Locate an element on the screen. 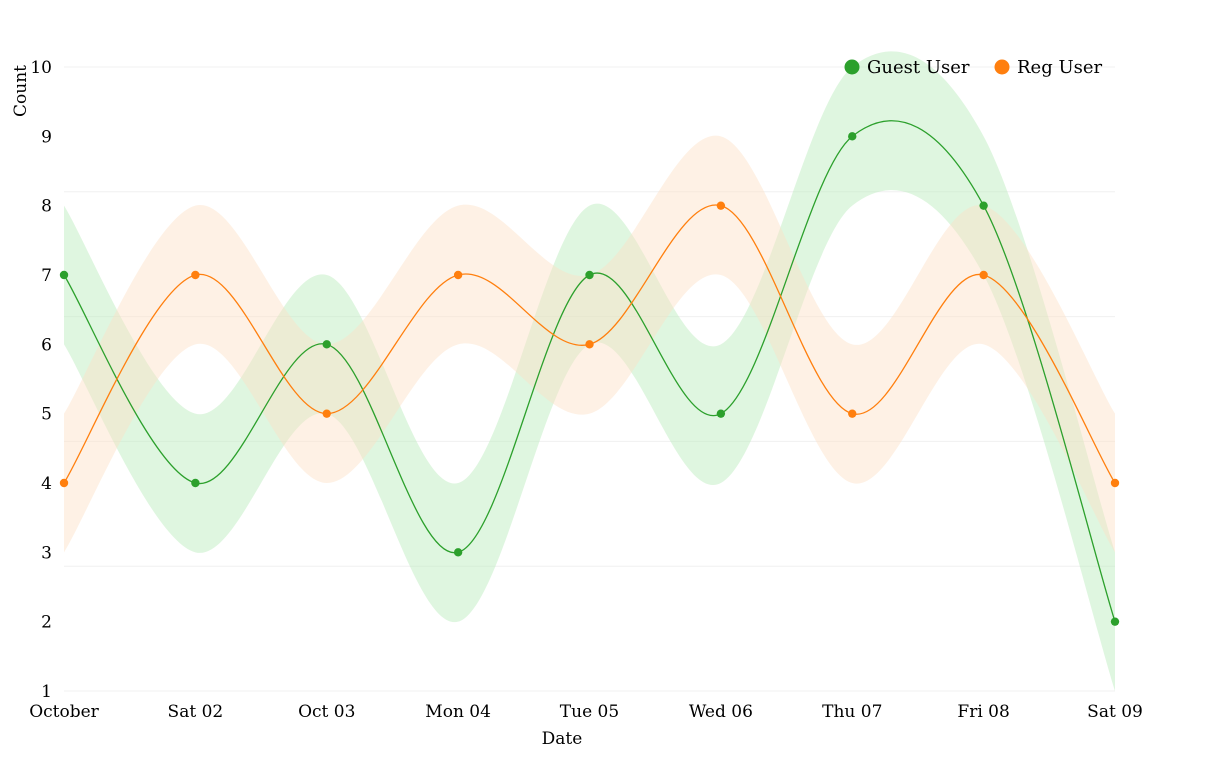 This screenshot has width=1217, height=769. y-tick-label: 2 is located at coordinates (46, 623).